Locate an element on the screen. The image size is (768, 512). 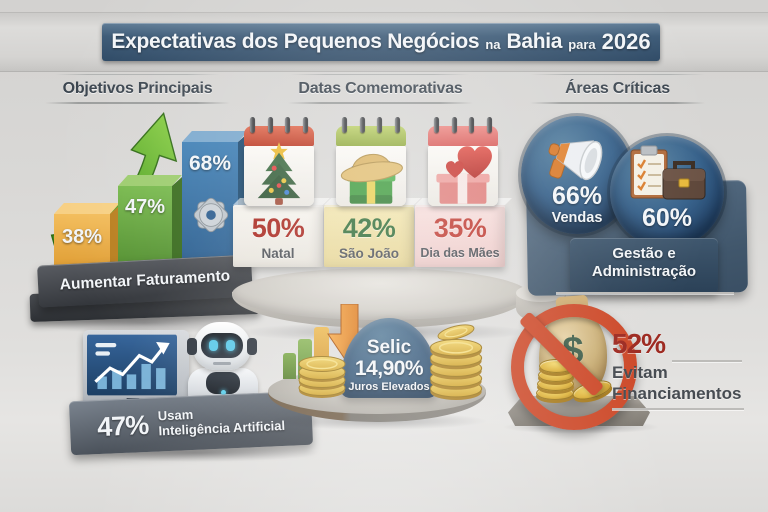
vendas-value: 66% is located at coordinates (577, 196).